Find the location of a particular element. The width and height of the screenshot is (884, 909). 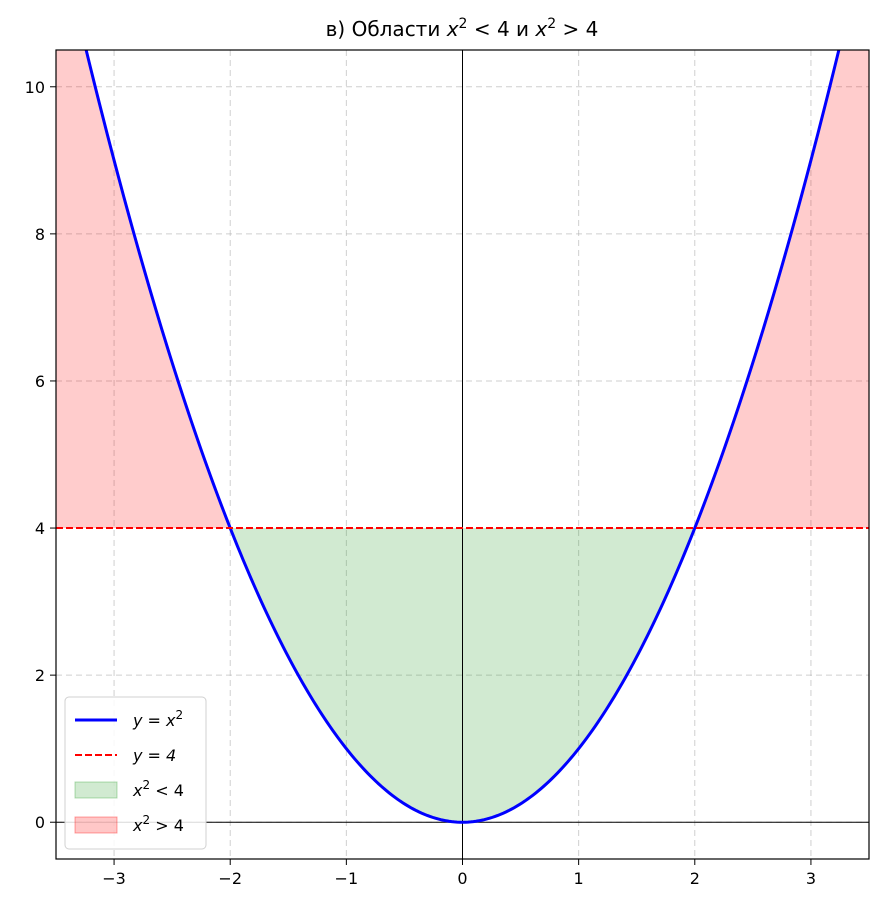

legend-label: x2 > 4 is located at coordinates (158, 824).